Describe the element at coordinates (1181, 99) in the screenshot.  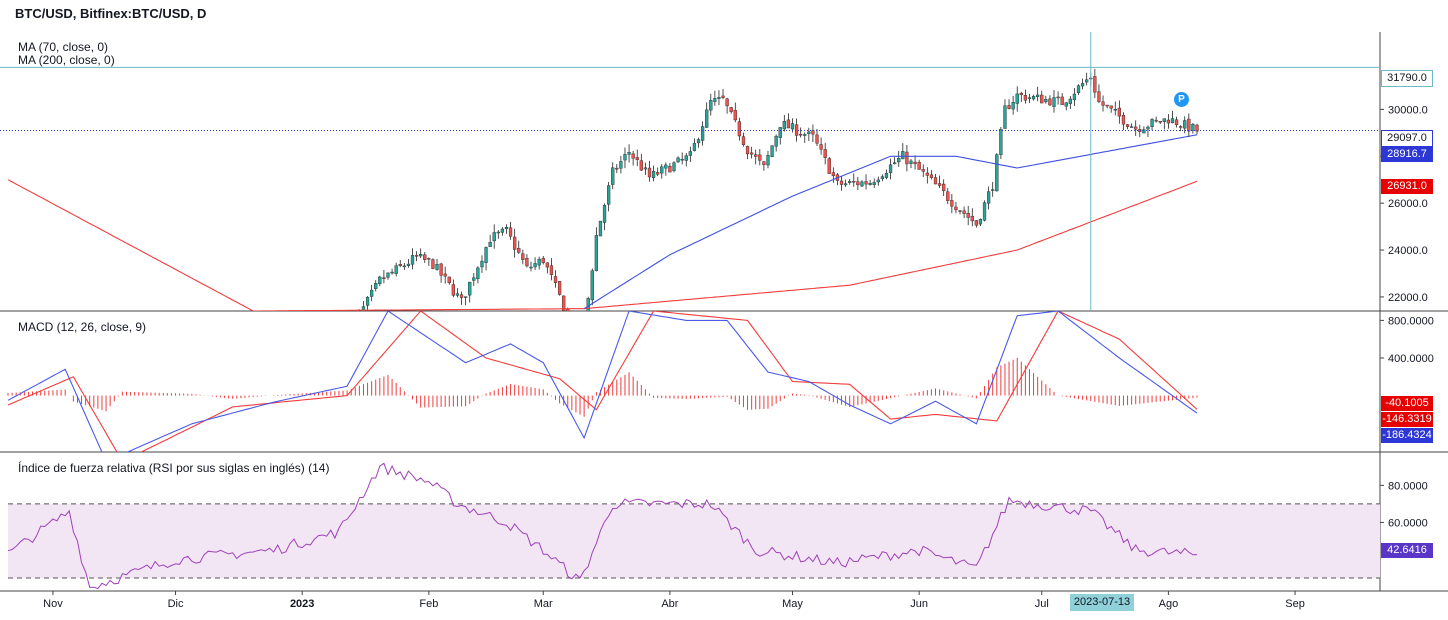
I see `marker-badge: P` at that location.